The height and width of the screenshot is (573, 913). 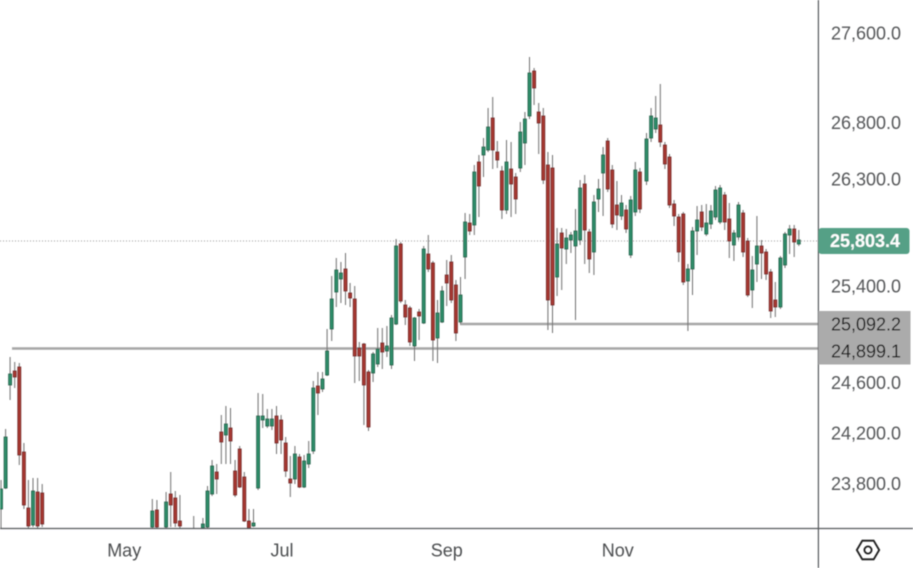 What do you see at coordinates (866, 484) in the screenshot?
I see `svg-text: 23,800.0` at bounding box center [866, 484].